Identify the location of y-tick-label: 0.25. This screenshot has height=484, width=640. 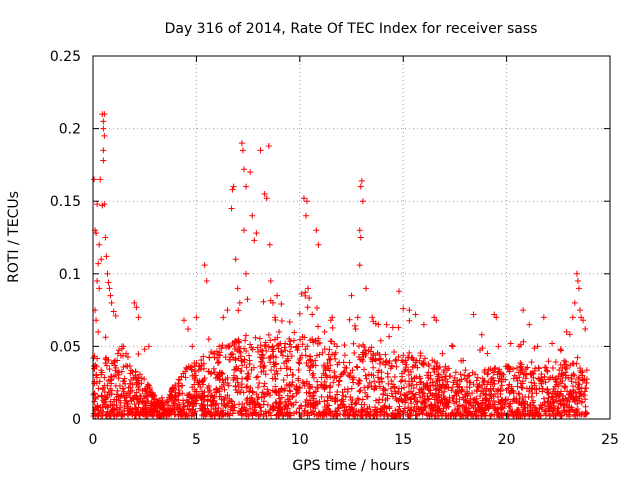
(65, 57).